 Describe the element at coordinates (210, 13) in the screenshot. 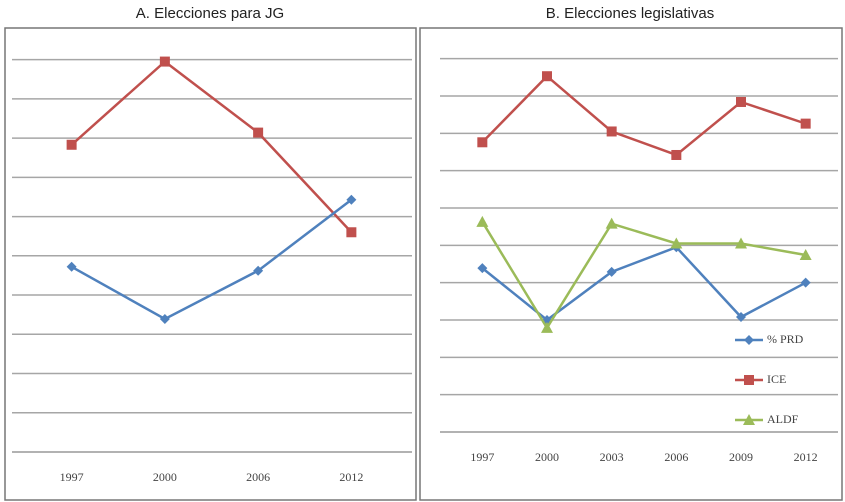

I see `chart-title: A. Elecciones para JG` at that location.